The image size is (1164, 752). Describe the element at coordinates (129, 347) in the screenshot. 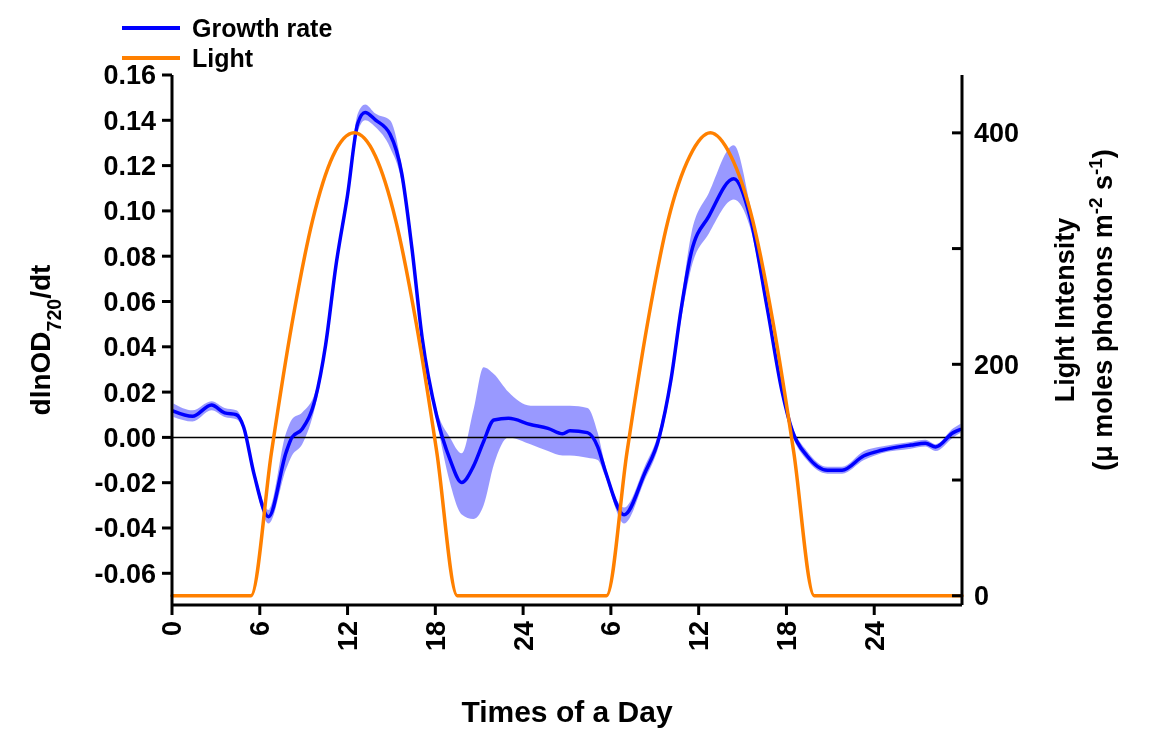

I see `y-tick-label: 0.04` at that location.